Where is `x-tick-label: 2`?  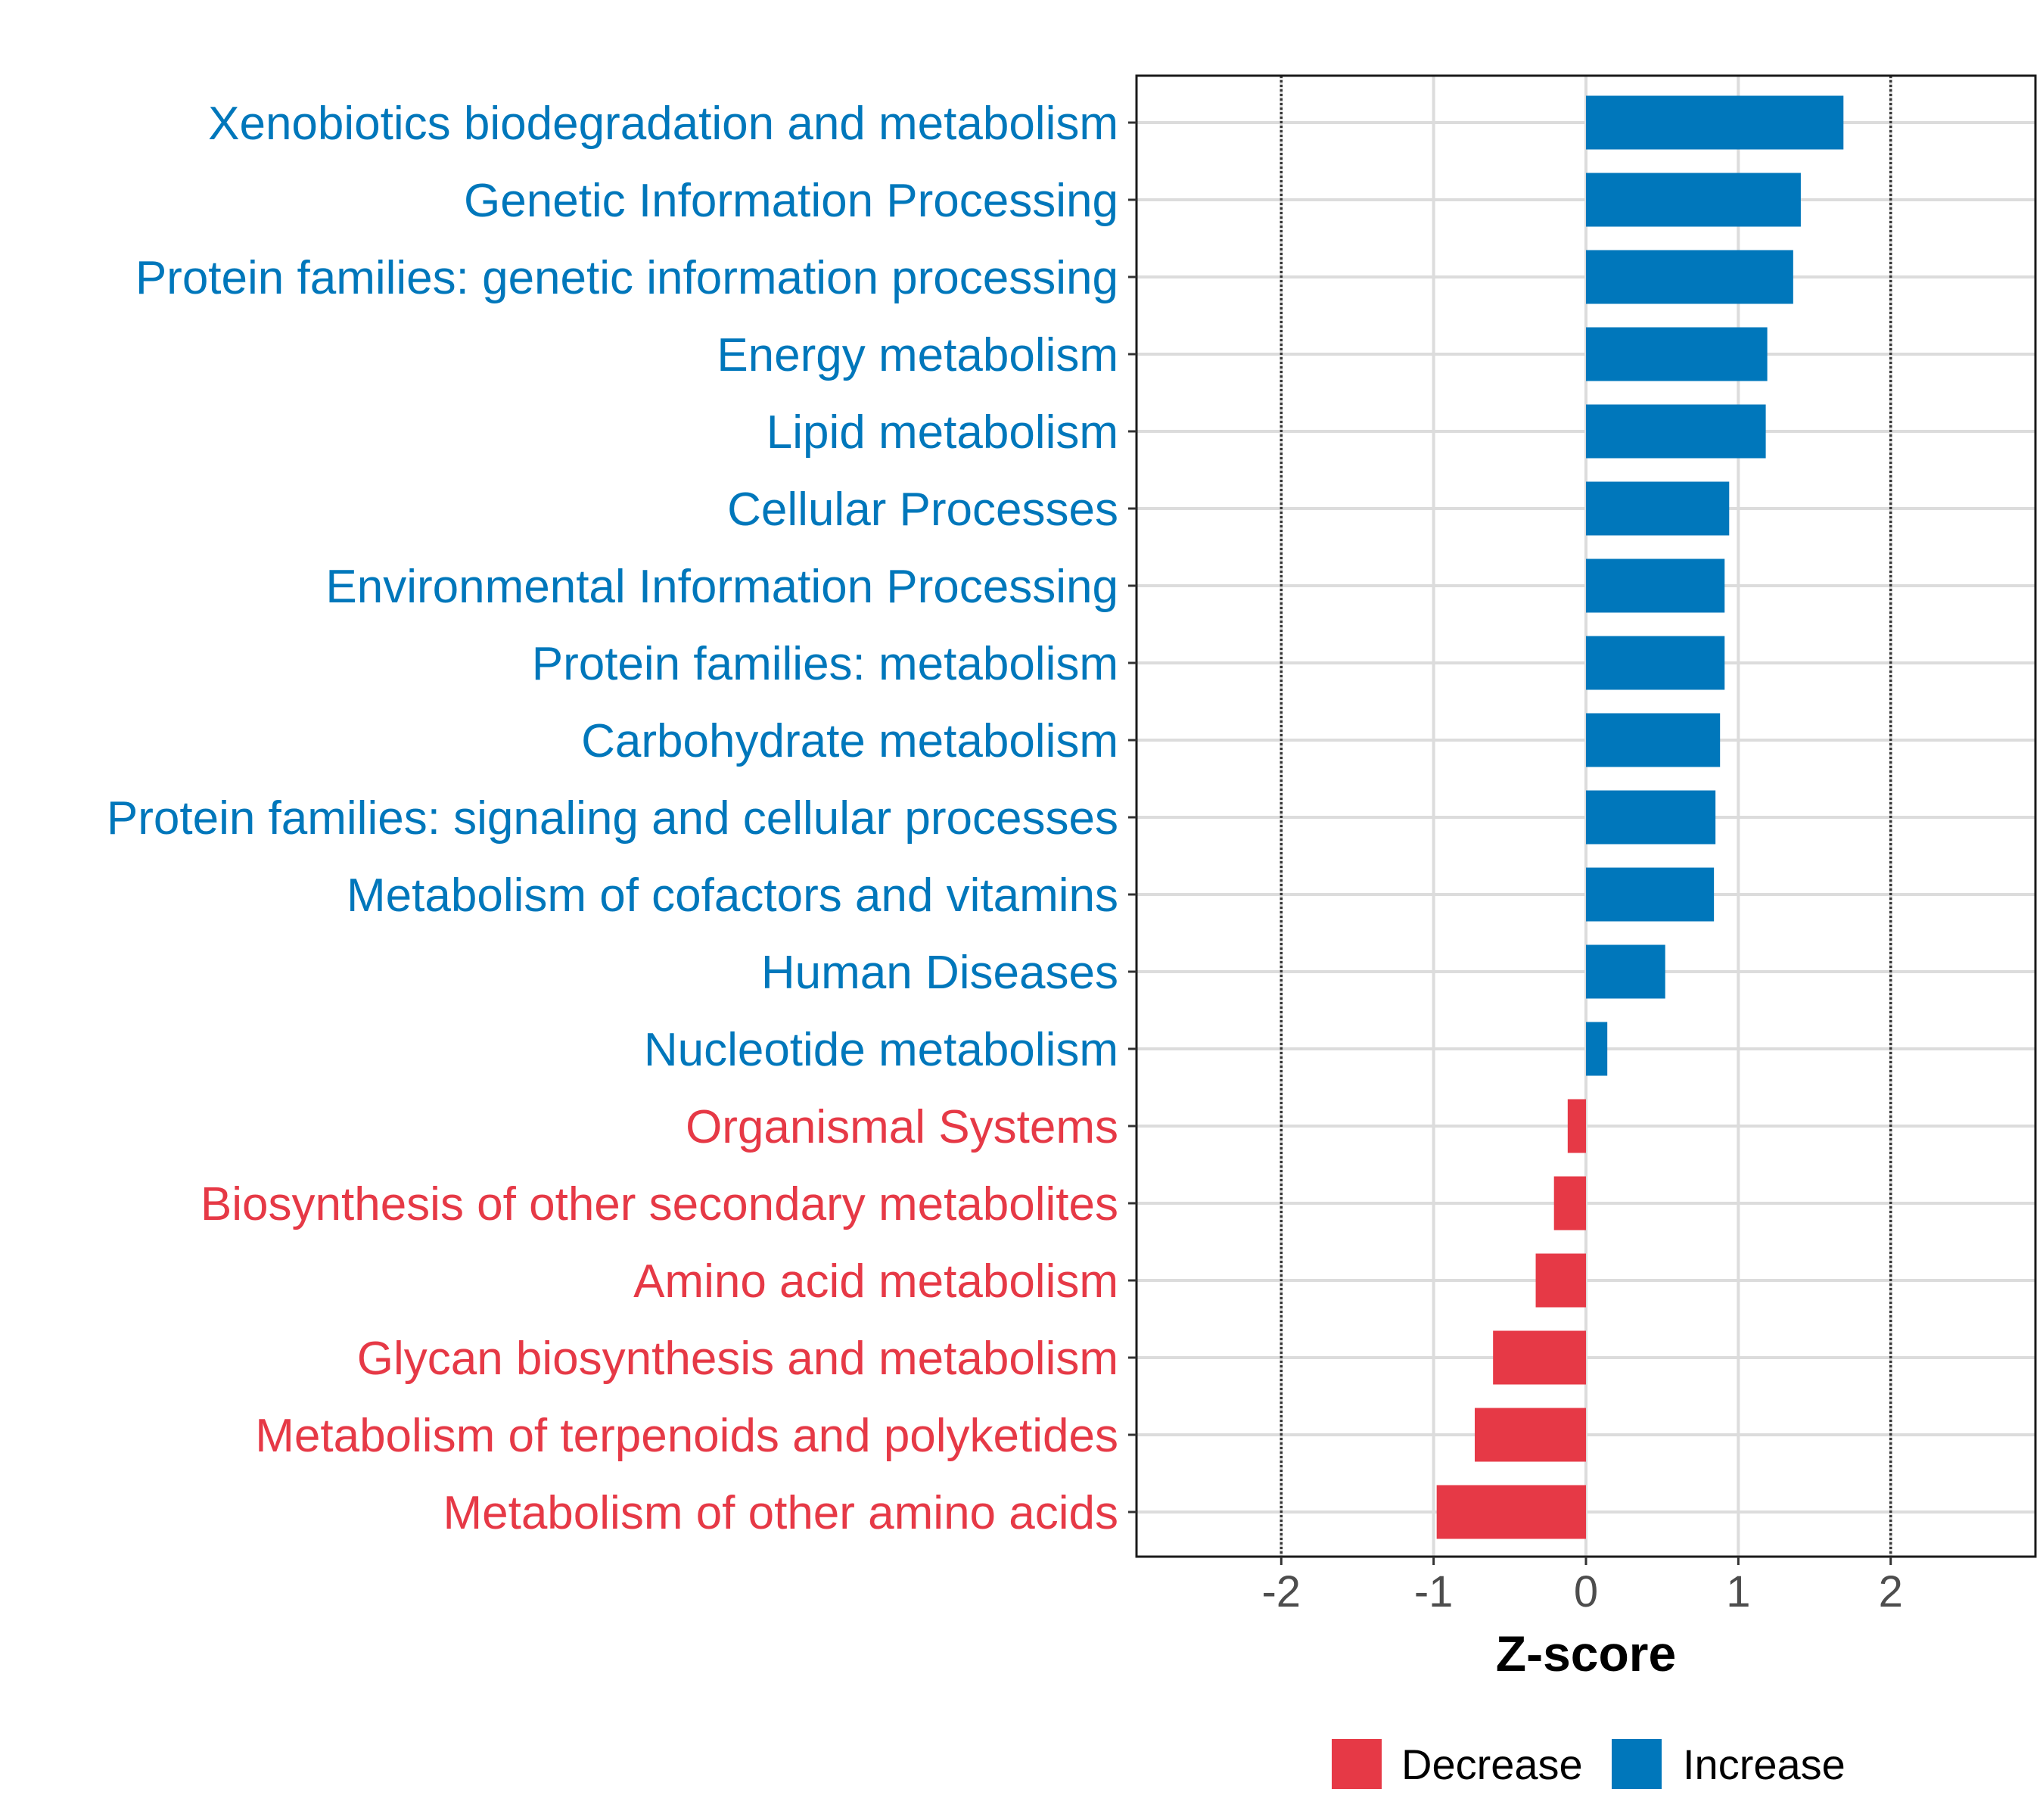 x-tick-label: 2 is located at coordinates (1891, 1592).